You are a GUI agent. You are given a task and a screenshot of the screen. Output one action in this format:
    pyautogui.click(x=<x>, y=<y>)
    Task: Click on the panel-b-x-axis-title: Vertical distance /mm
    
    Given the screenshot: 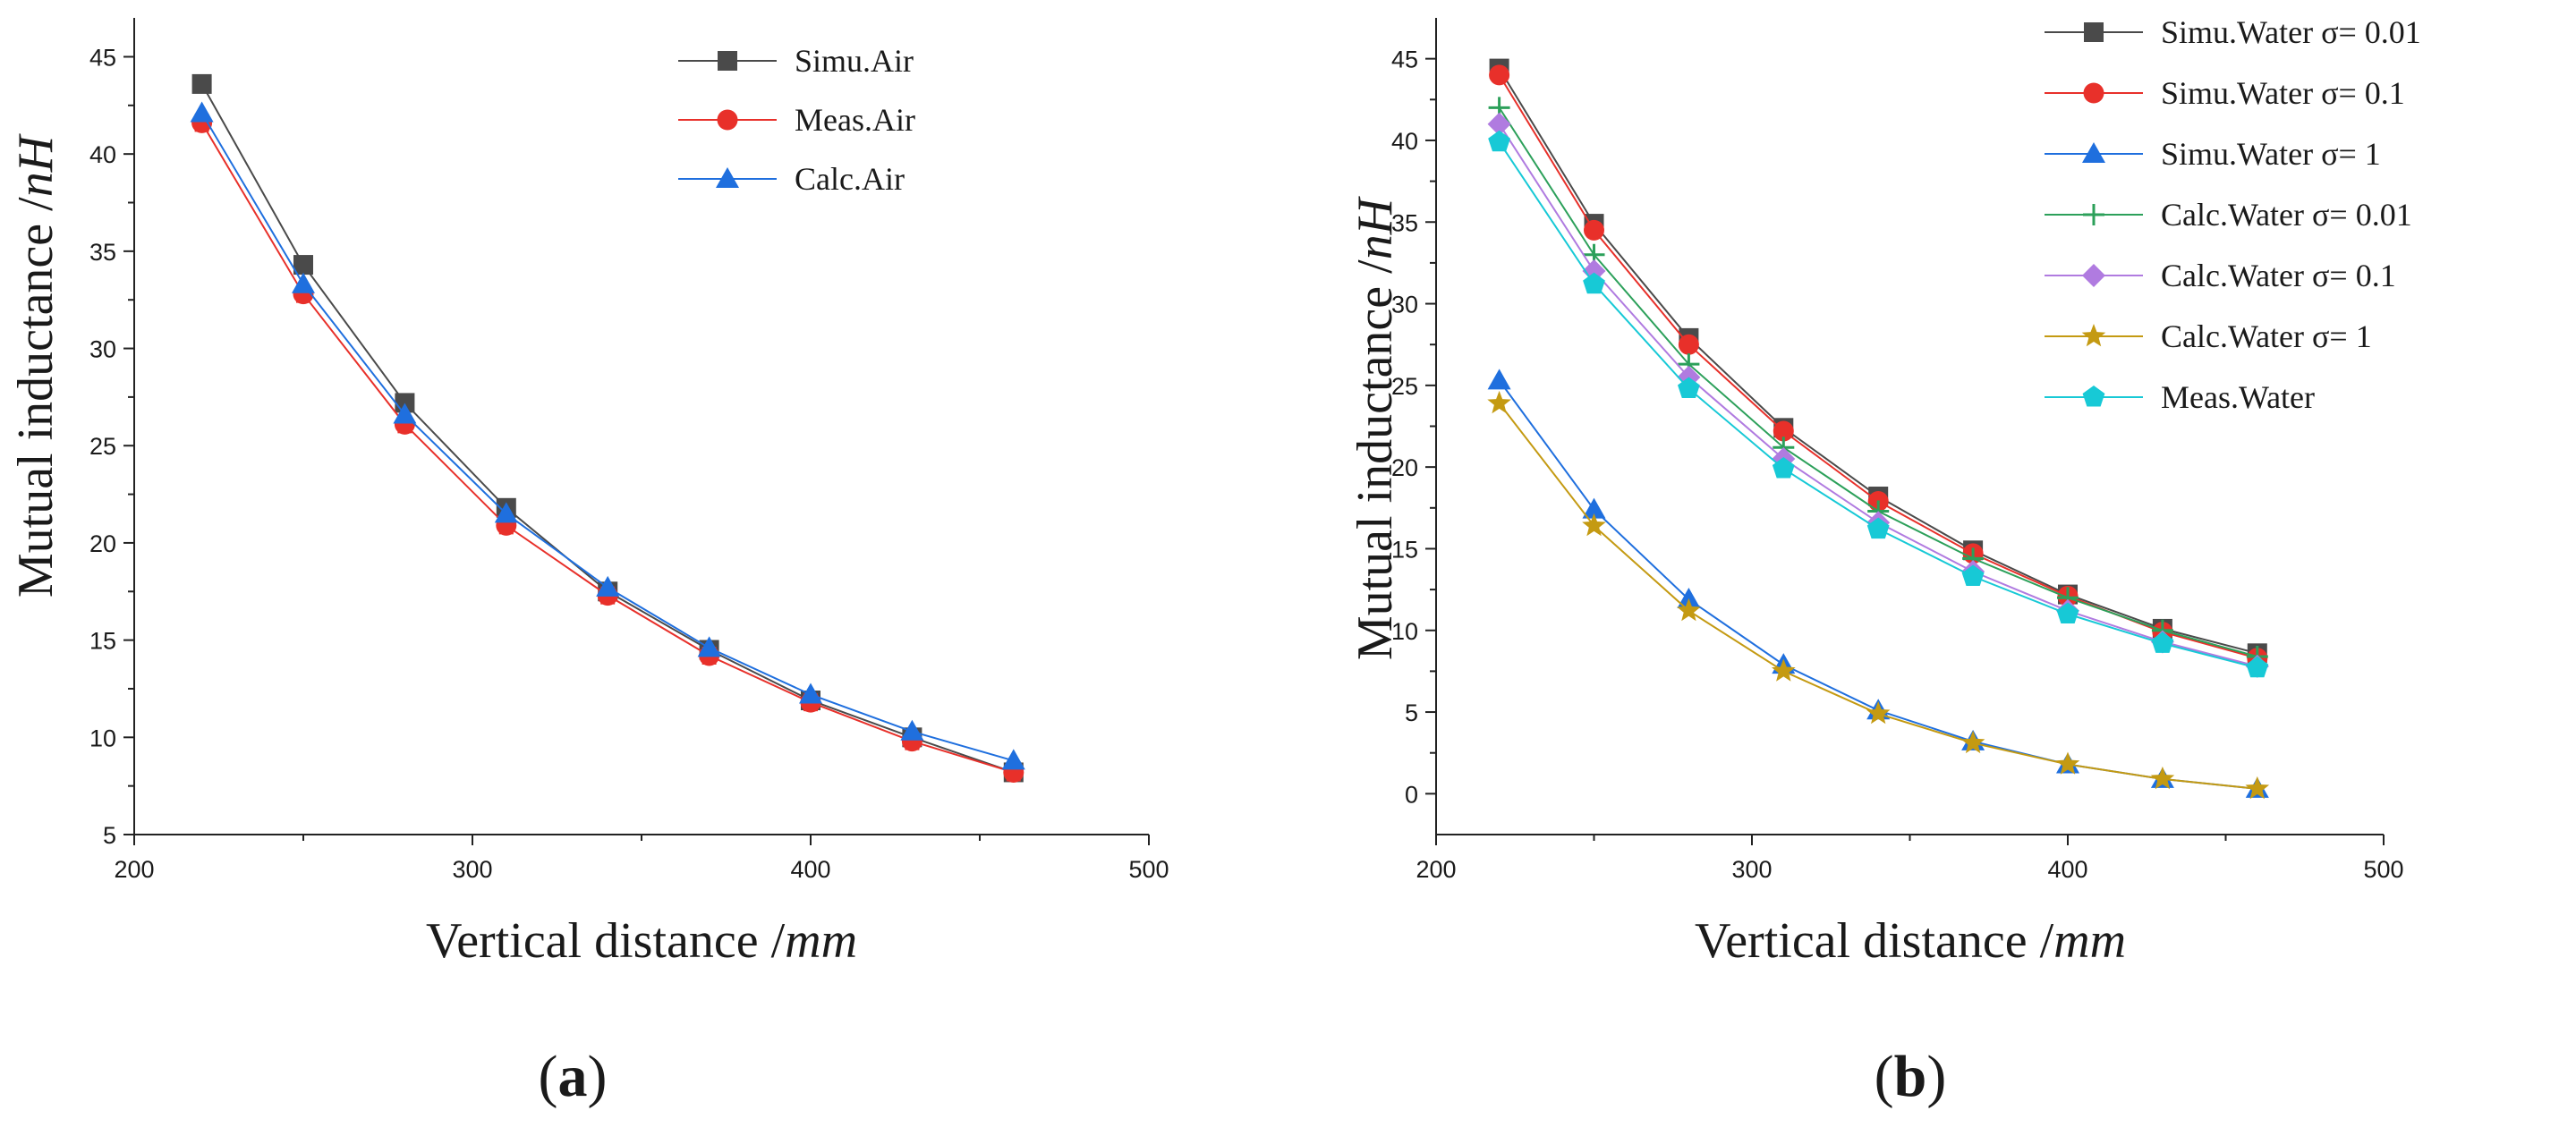 What is the action you would take?
    pyautogui.click(x=1911, y=941)
    